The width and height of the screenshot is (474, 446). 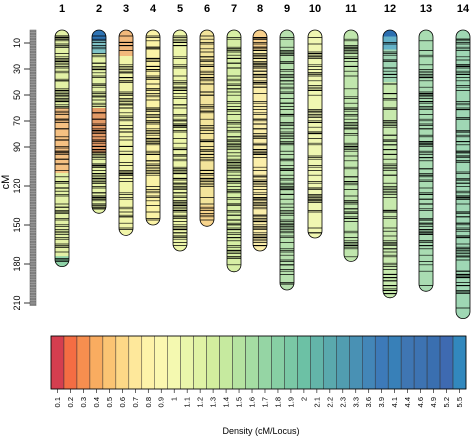 I want to click on legend-tick-label: 2, so click(x=303, y=399).